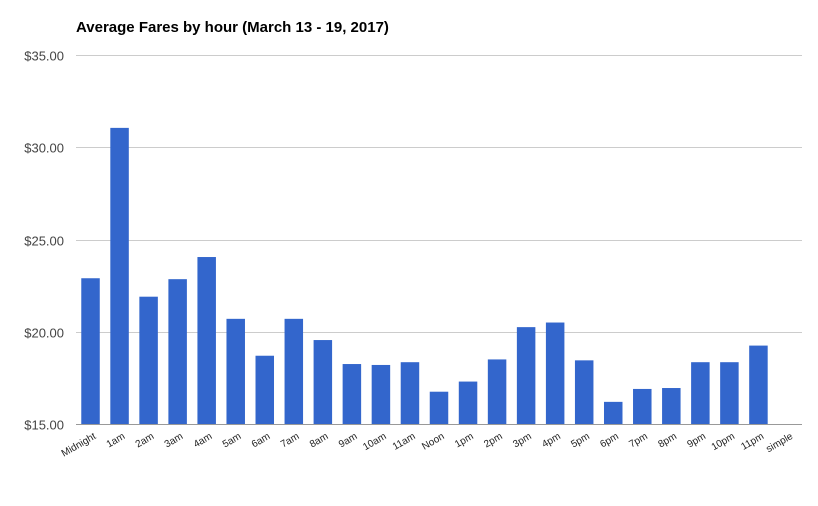  Describe the element at coordinates (374, 442) in the screenshot. I see `x-tick-label: 10am` at that location.